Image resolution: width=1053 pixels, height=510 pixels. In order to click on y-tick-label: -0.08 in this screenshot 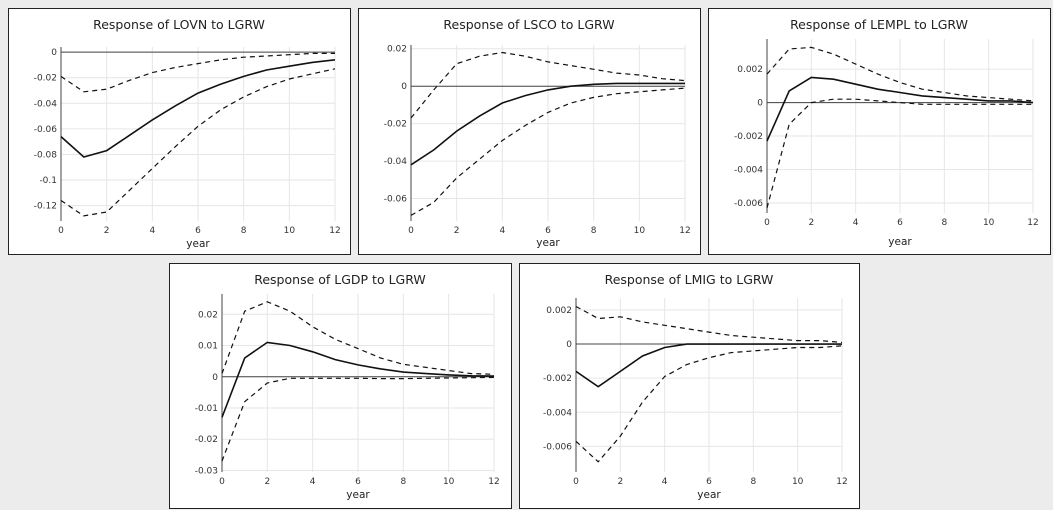, I will do `click(46, 155)`.